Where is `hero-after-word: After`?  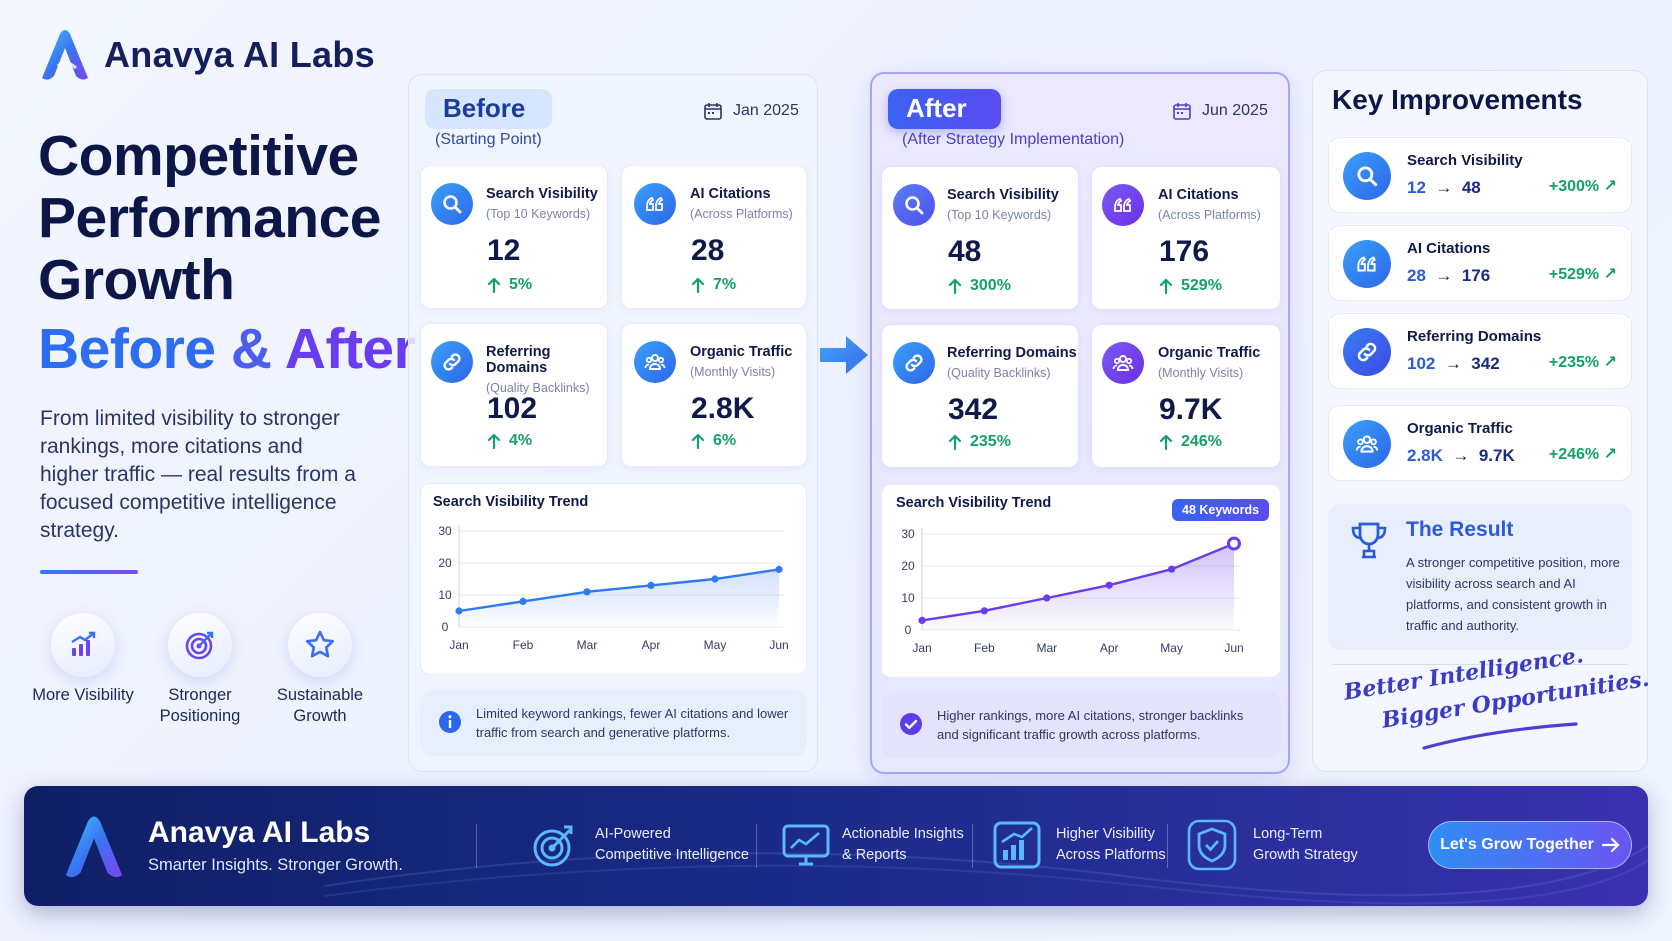
hero-after-word: After is located at coordinates (350, 349).